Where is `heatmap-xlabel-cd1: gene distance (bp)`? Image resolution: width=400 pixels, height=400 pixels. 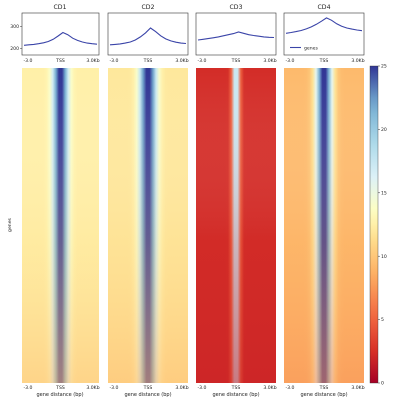 heatmap-xlabel-cd1: gene distance (bp) is located at coordinates (59, 395).